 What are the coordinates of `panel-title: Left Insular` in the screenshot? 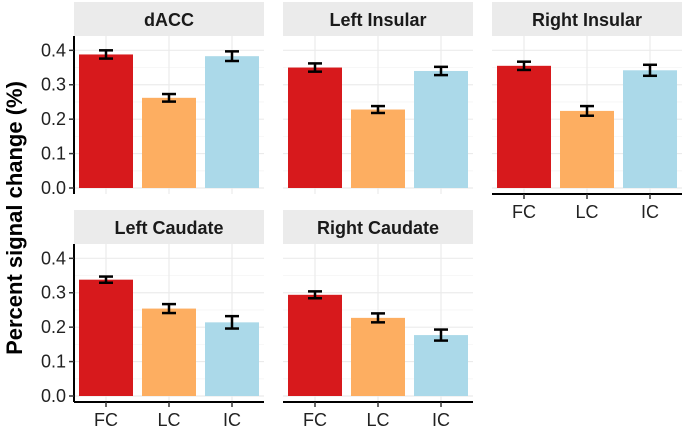 It's located at (377, 20).